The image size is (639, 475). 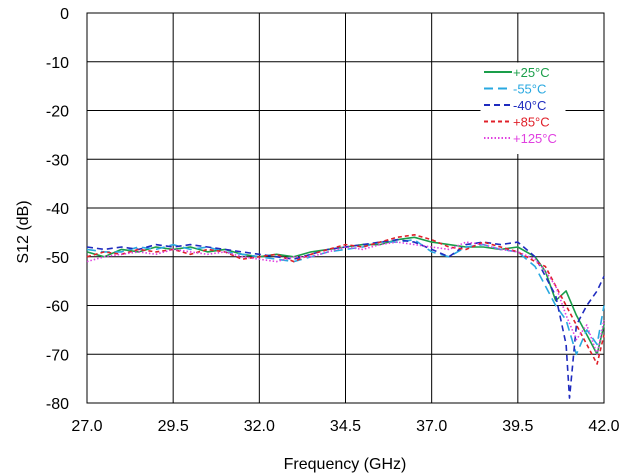 What do you see at coordinates (529, 89) in the screenshot?
I see `legend-label: -55°C` at bounding box center [529, 89].